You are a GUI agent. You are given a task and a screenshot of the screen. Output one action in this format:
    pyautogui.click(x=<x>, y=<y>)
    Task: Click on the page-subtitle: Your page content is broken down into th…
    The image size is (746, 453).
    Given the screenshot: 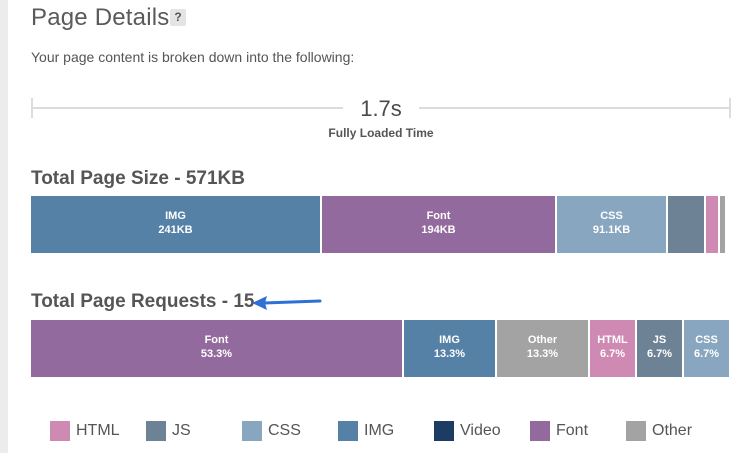 What is the action you would take?
    pyautogui.click(x=193, y=57)
    